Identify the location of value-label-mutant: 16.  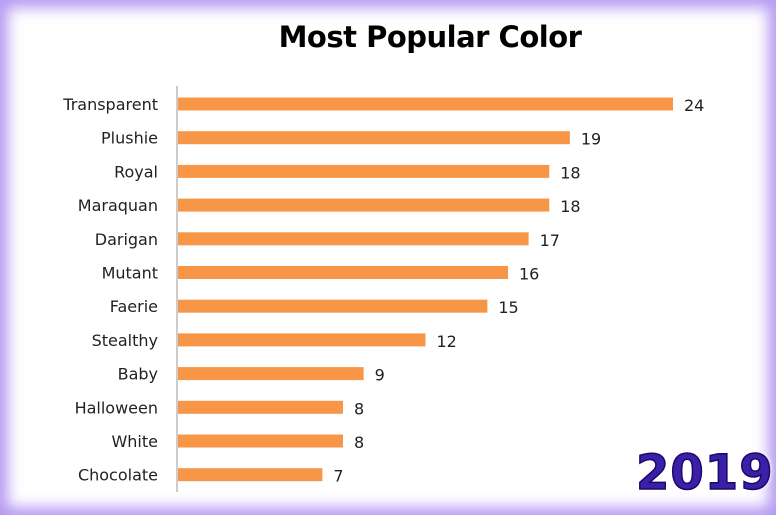
(529, 274).